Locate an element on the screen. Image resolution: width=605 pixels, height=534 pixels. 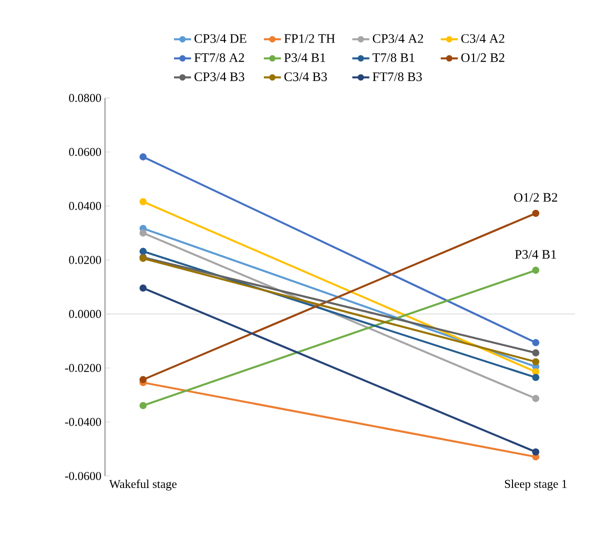
y-tick-label: 0.0800 is located at coordinates (85, 98).